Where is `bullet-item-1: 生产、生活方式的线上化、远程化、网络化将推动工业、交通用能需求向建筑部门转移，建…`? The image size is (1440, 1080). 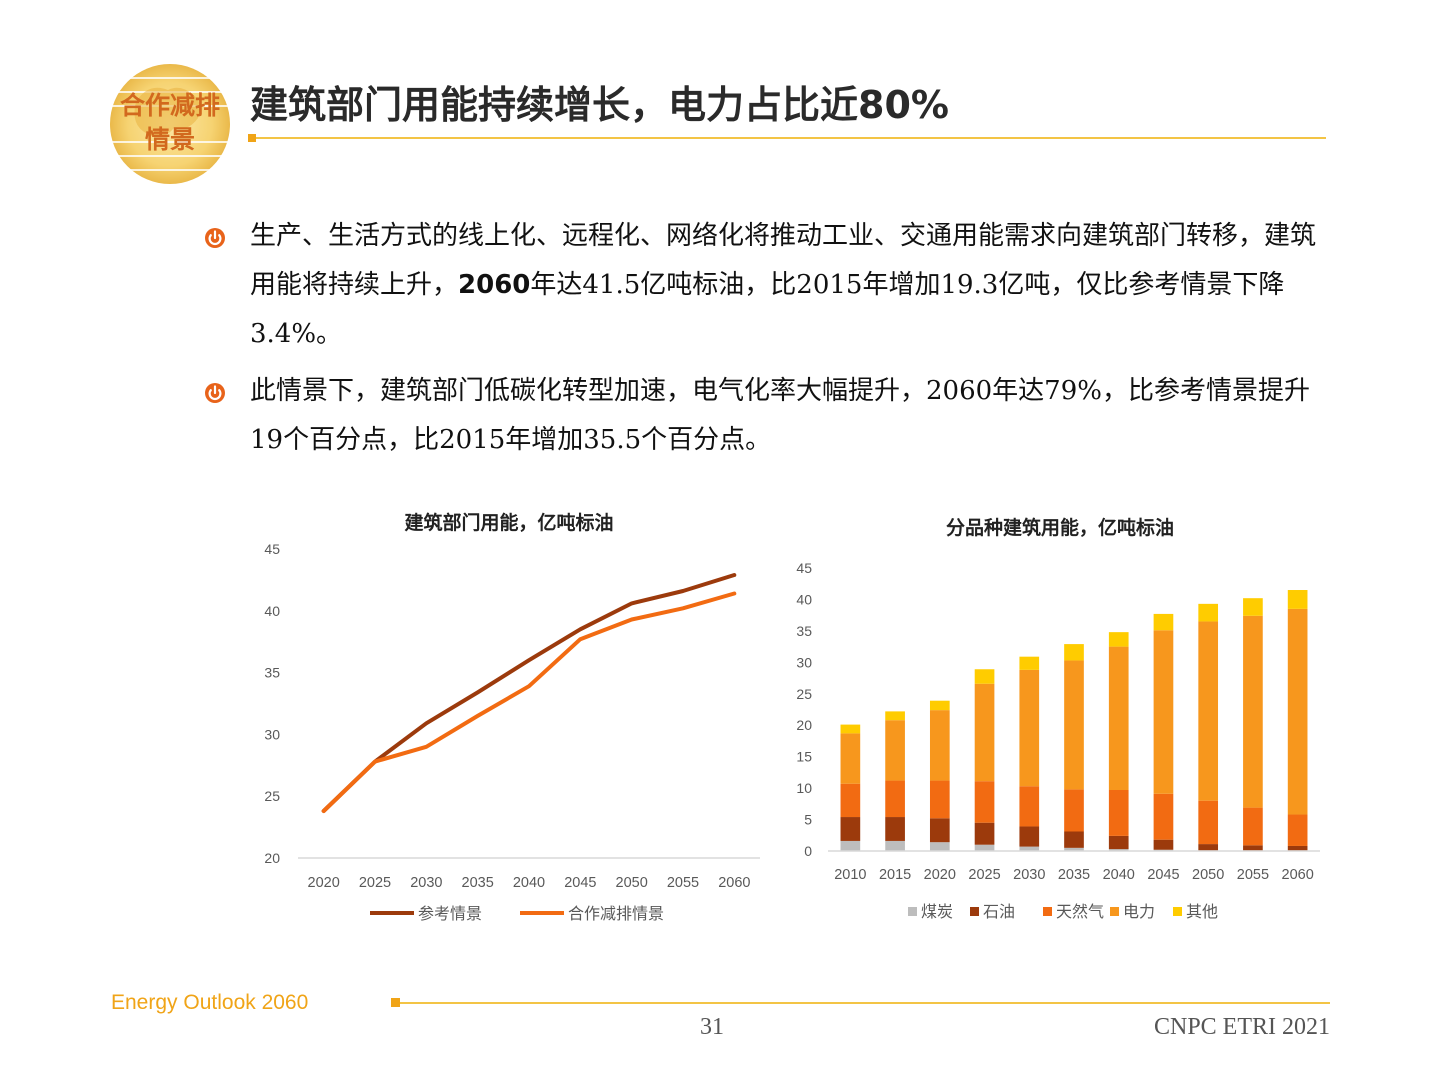 bullet-item-1: 生产、生活方式的线上化、远程化、网络化将推动工业、交通用能需求向建筑部门转移，建… is located at coordinates (767, 285).